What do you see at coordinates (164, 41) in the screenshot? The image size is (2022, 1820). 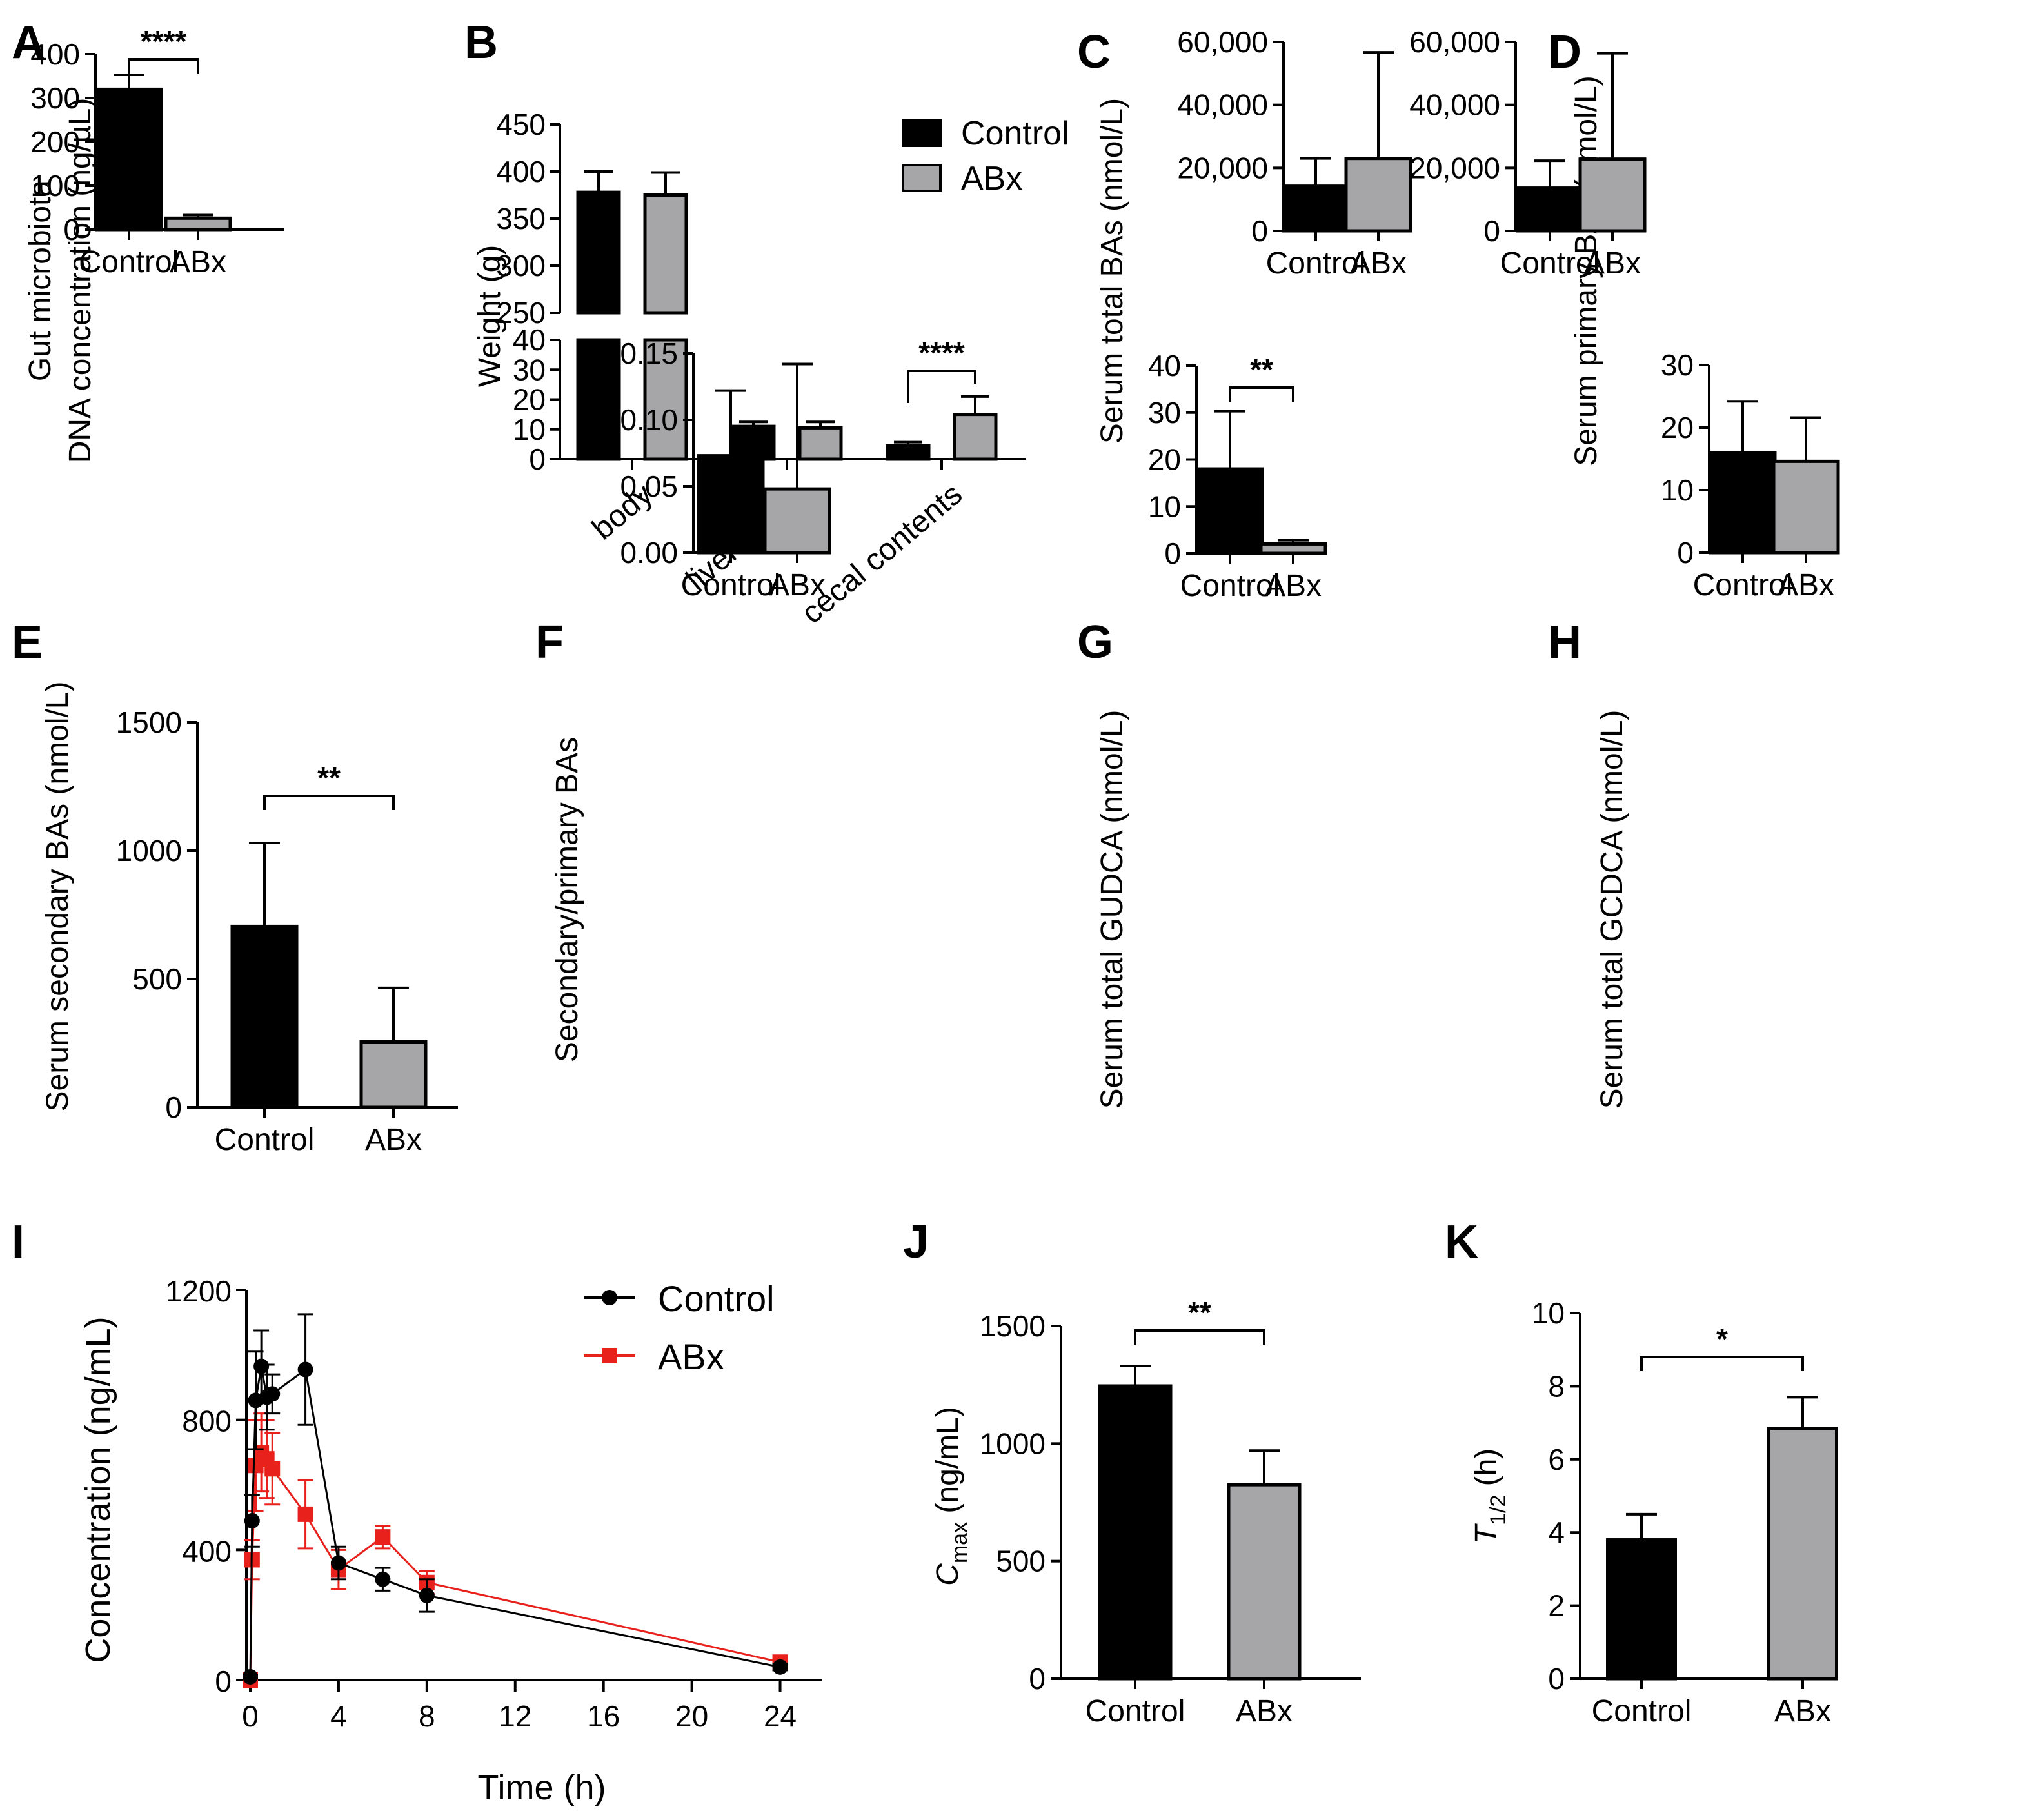 I see `significance-label: ****` at bounding box center [164, 41].